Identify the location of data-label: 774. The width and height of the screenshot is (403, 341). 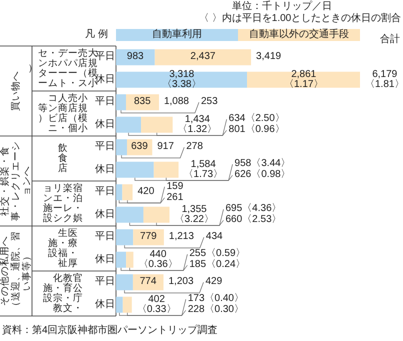
(148, 282).